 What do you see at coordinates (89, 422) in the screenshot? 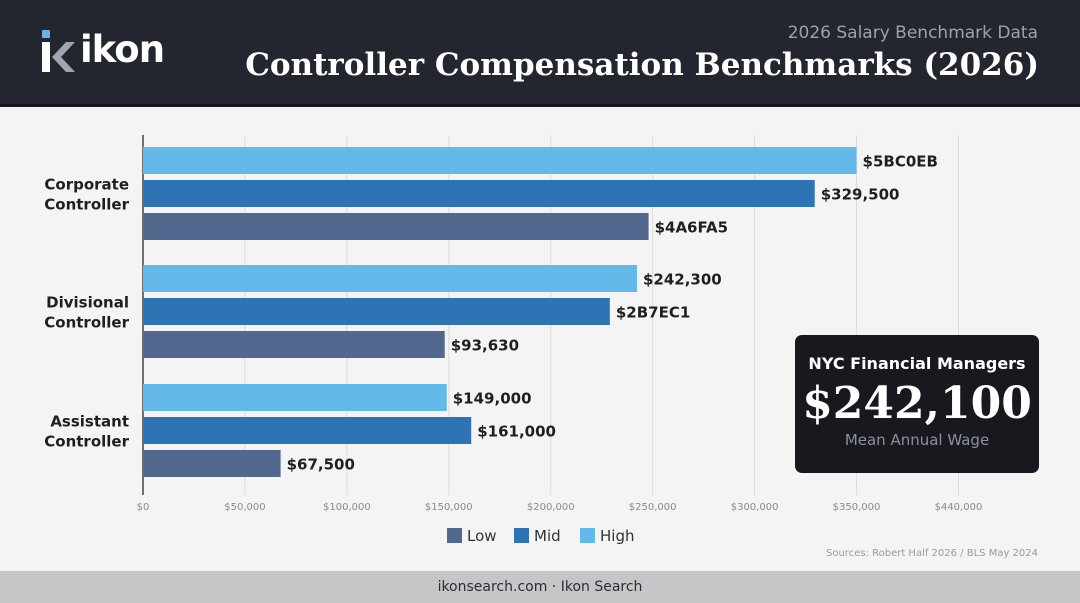
I see `category-label: Assistant` at bounding box center [89, 422].